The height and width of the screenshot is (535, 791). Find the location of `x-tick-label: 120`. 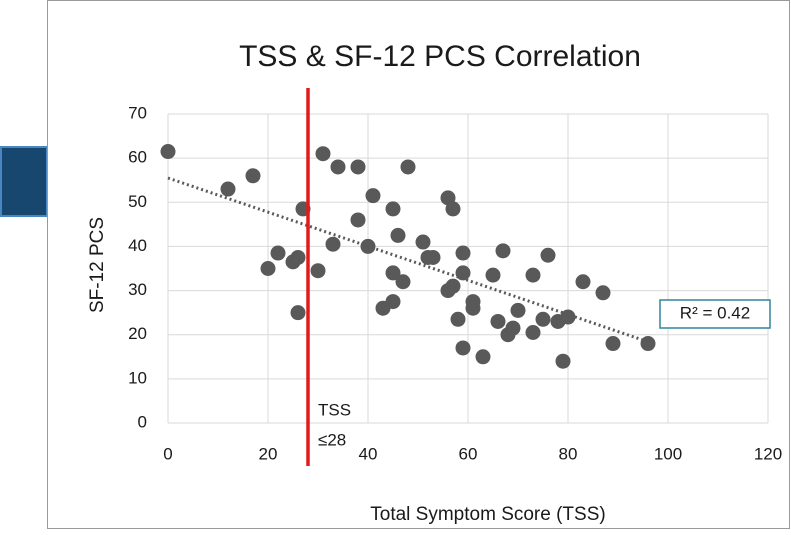

x-tick-label: 120 is located at coordinates (768, 453).